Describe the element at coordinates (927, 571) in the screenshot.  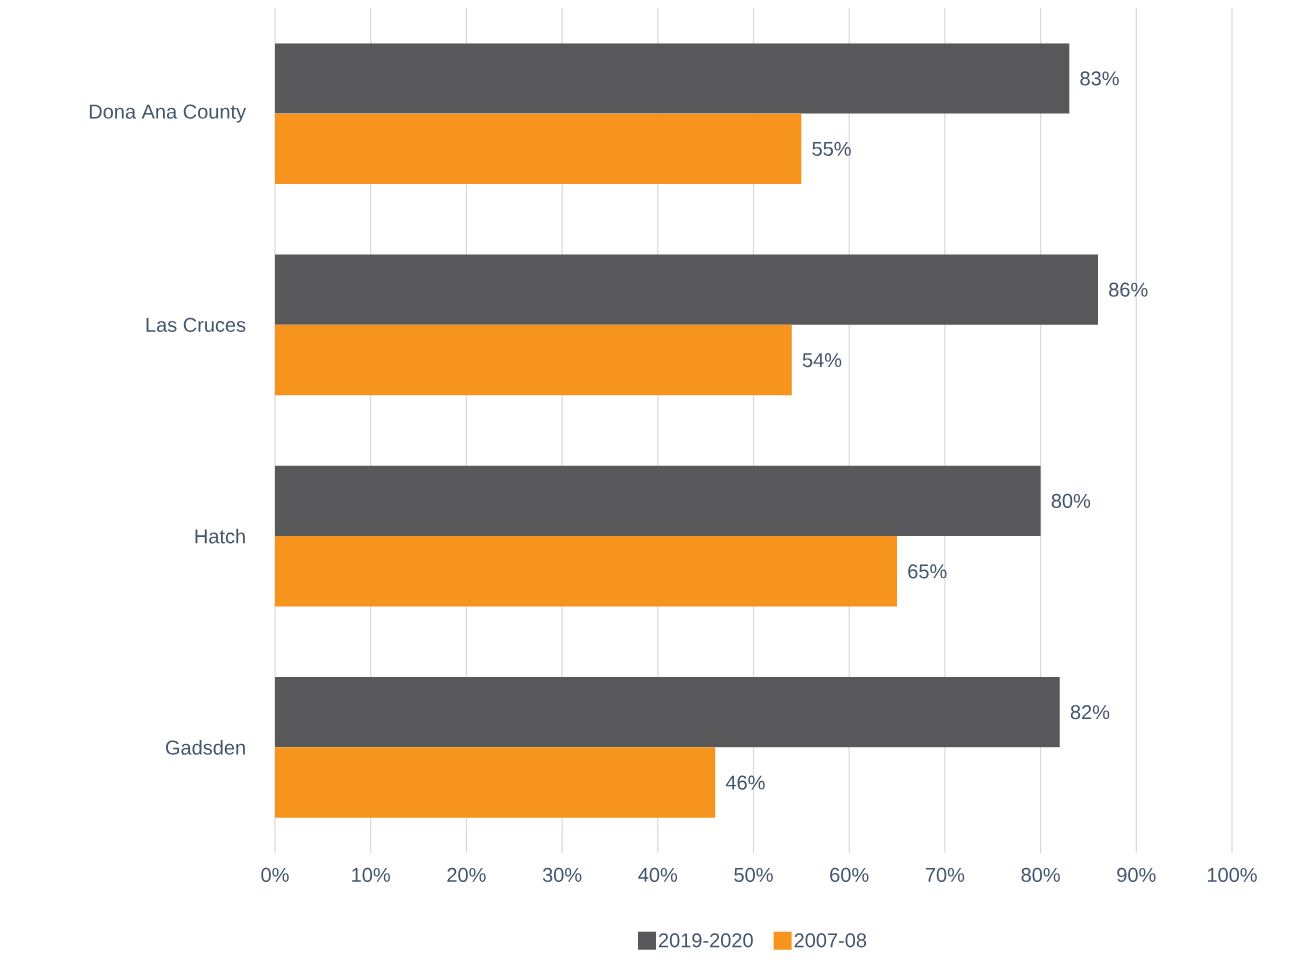
I see `data-label: 65%` at that location.